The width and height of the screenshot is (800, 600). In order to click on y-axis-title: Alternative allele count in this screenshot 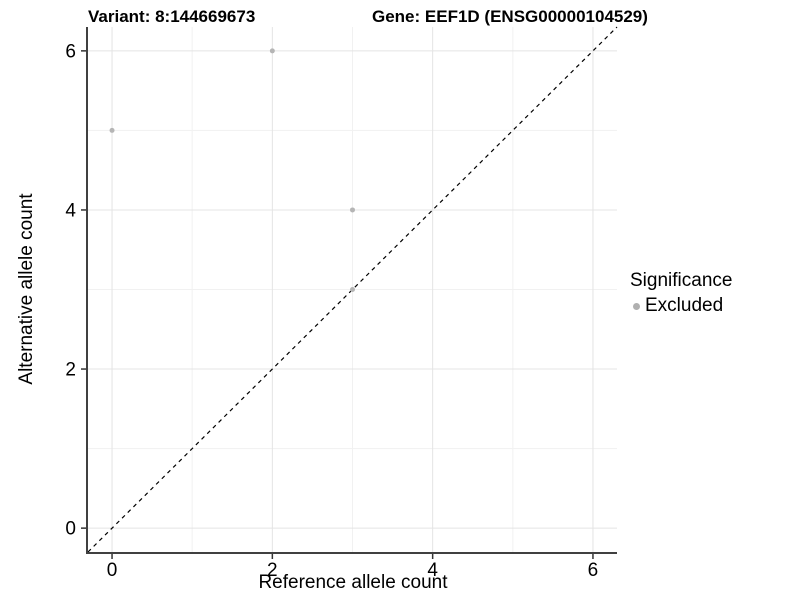, I will do `click(26, 289)`.